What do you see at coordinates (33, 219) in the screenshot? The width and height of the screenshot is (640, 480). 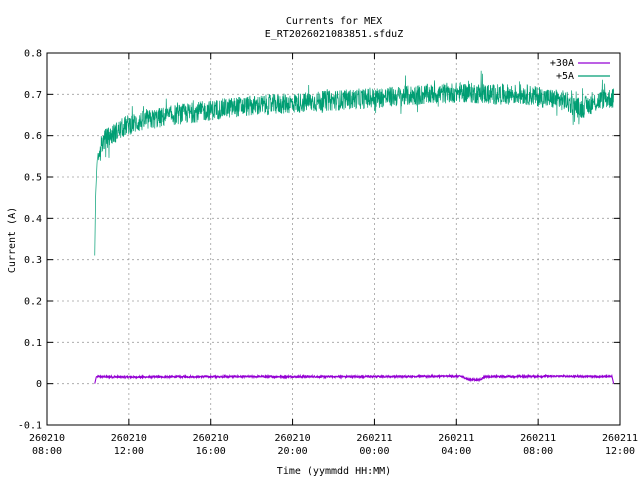 I see `y-tick-label: 0.4` at bounding box center [33, 219].